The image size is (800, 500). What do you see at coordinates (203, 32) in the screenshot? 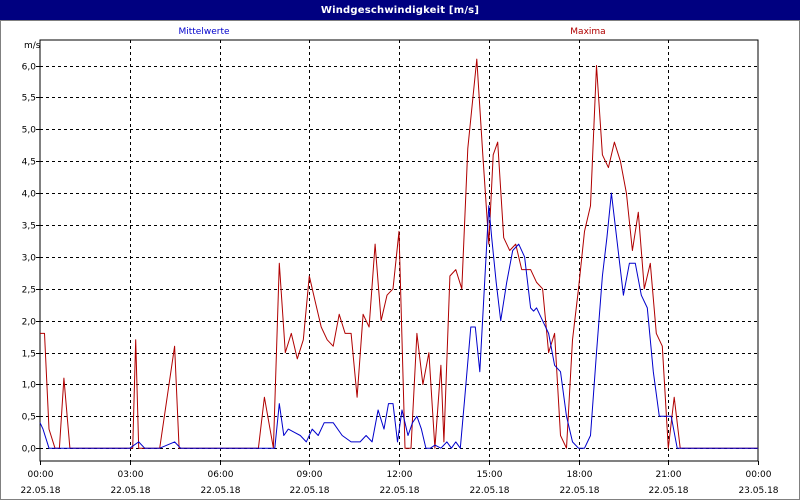
I see `legend-mittelwerte: Mittelwerte` at bounding box center [203, 32].